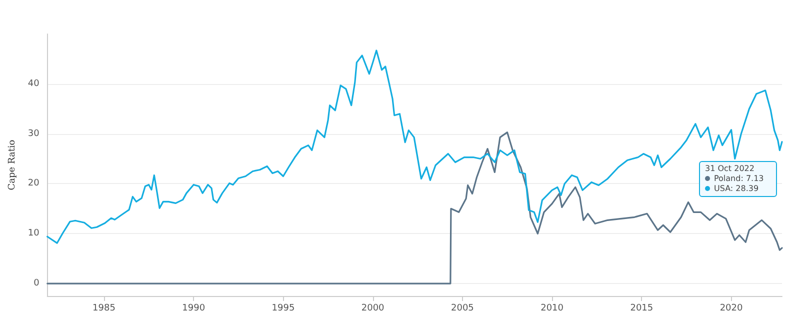 The width and height of the screenshot is (788, 322). Describe the element at coordinates (37, 283) in the screenshot. I see `y-tick-label: 0` at that location.